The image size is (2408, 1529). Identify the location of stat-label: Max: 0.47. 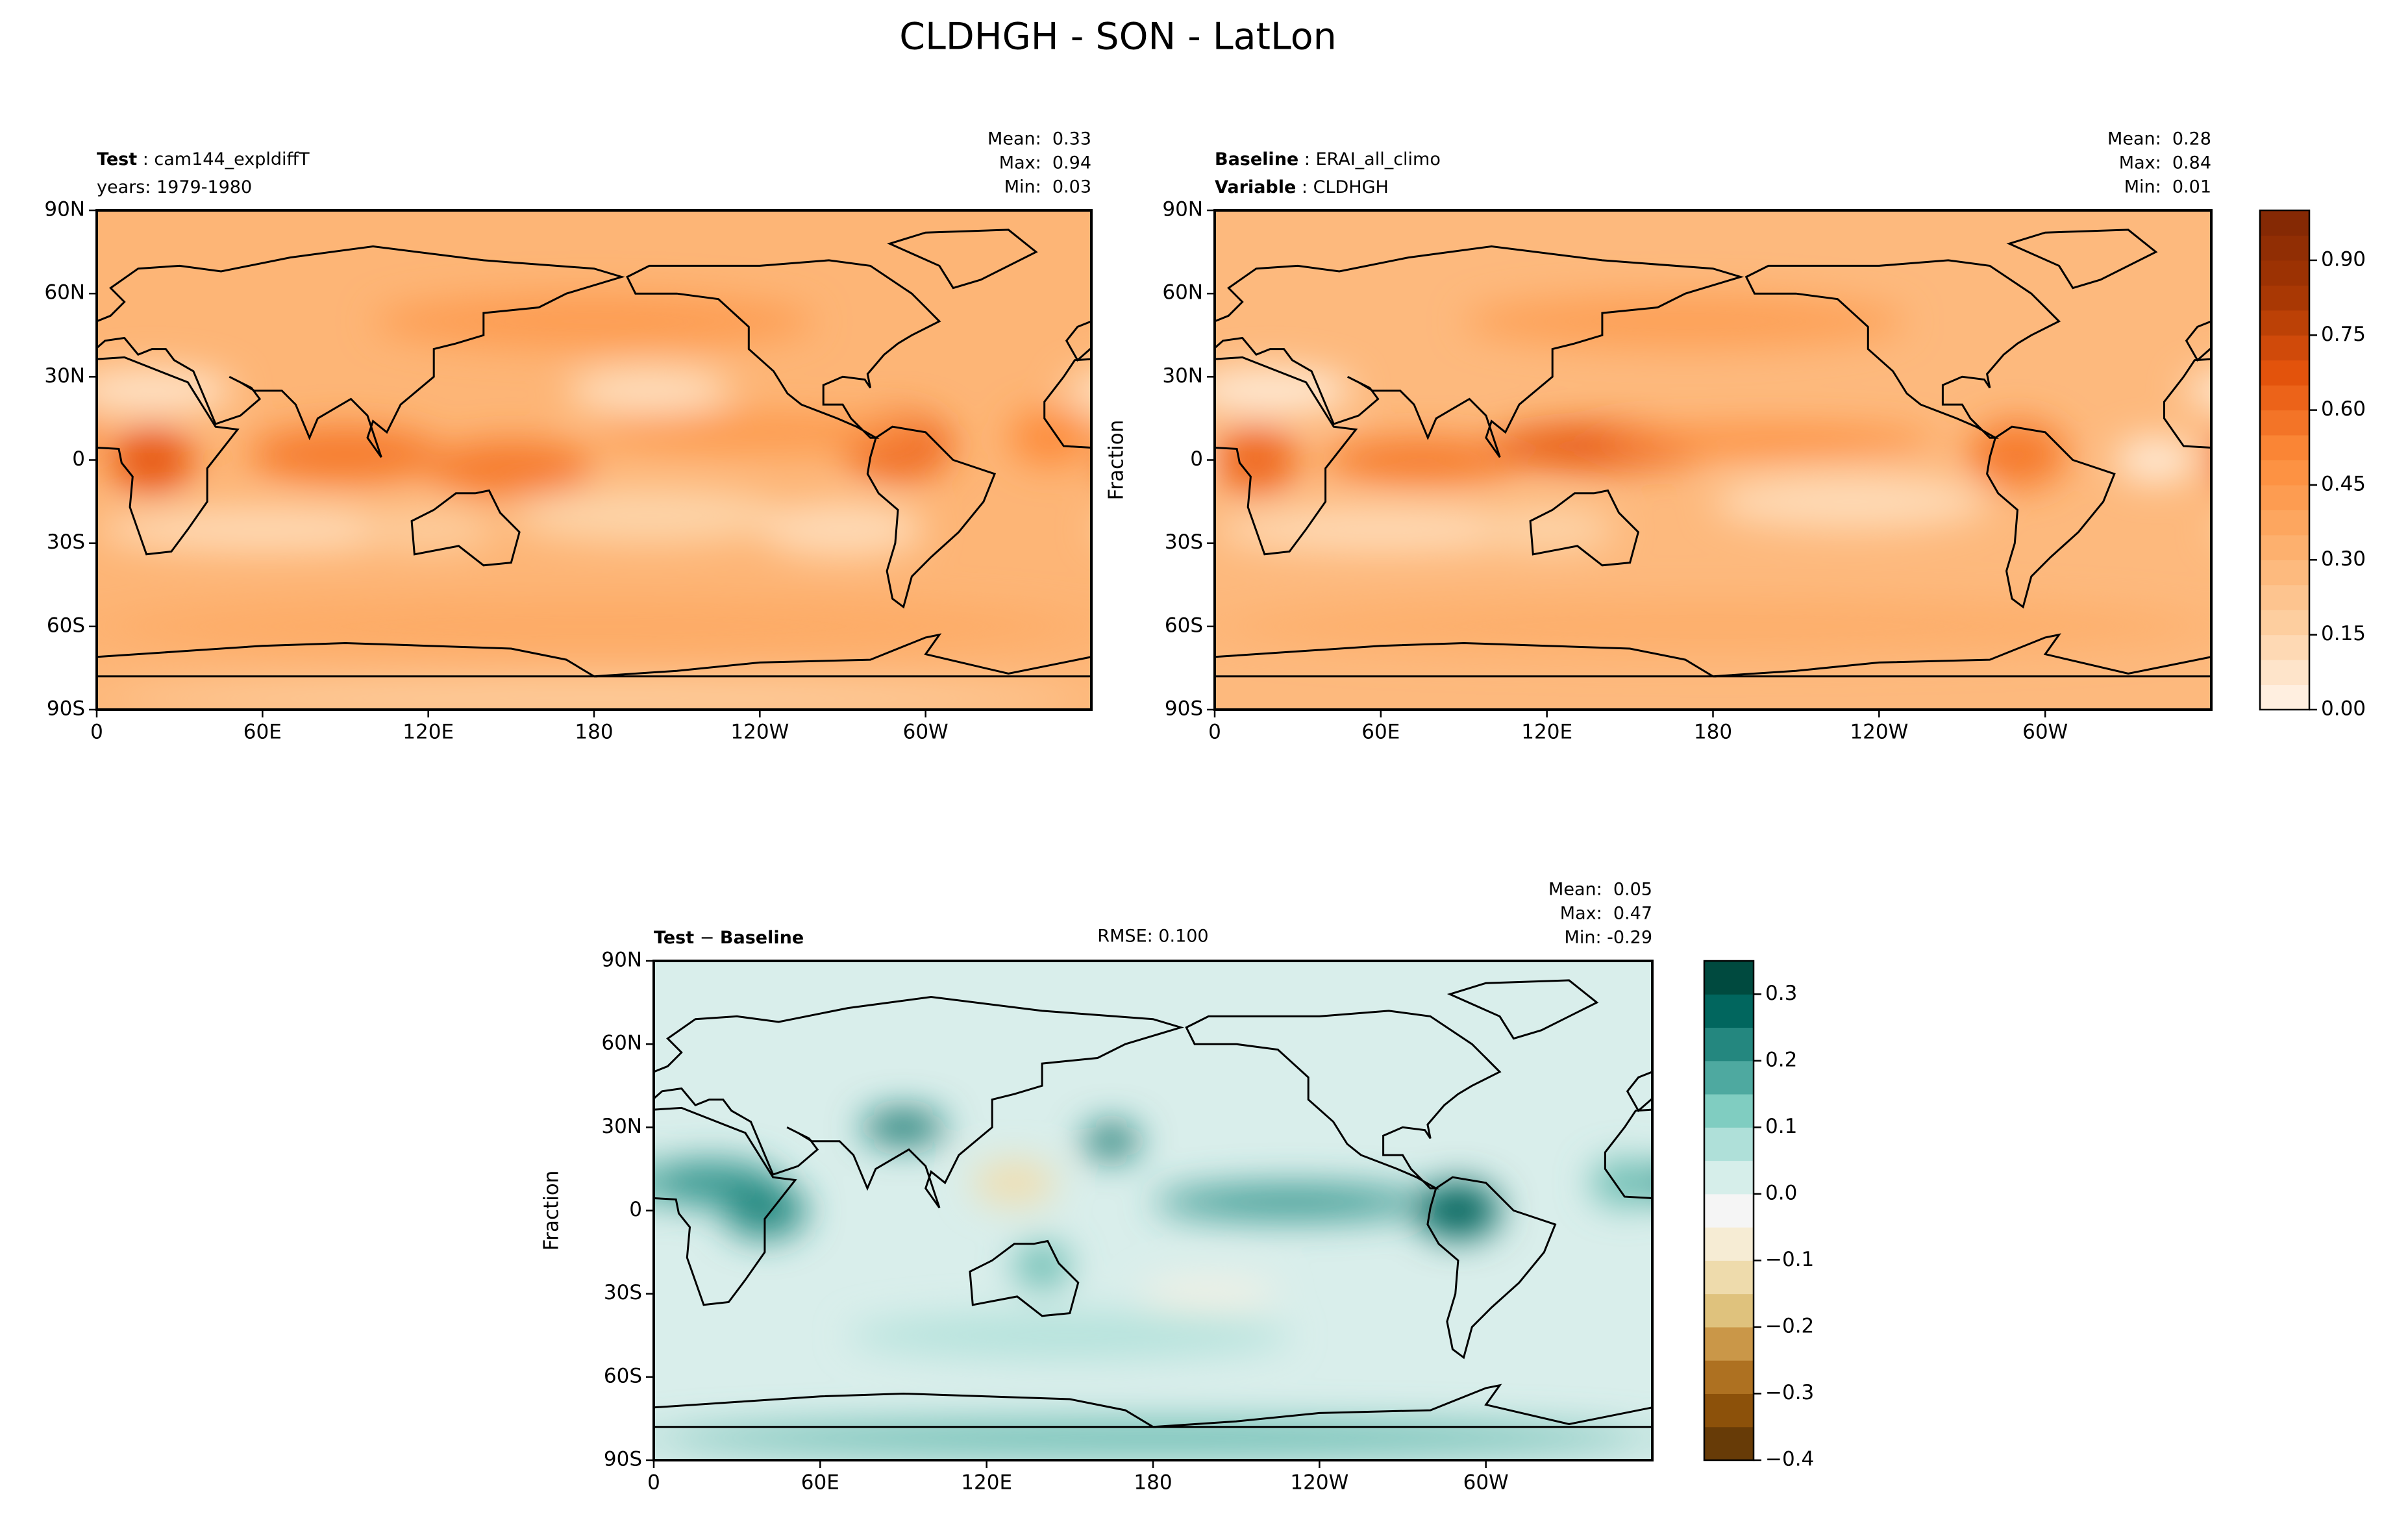
(1606, 914).